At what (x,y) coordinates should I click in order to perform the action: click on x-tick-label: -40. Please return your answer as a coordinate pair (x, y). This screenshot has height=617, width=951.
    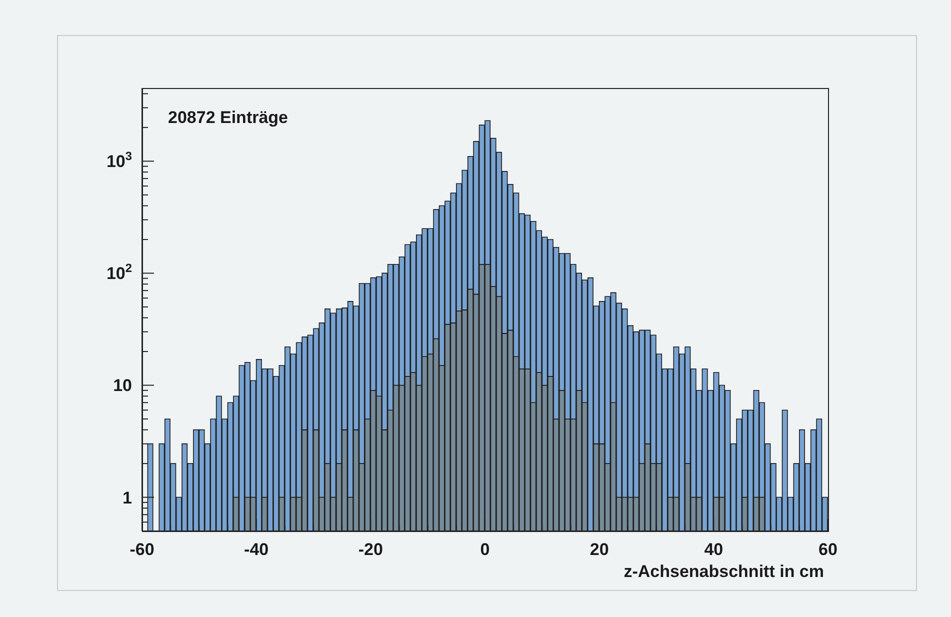
    Looking at the image, I should click on (256, 549).